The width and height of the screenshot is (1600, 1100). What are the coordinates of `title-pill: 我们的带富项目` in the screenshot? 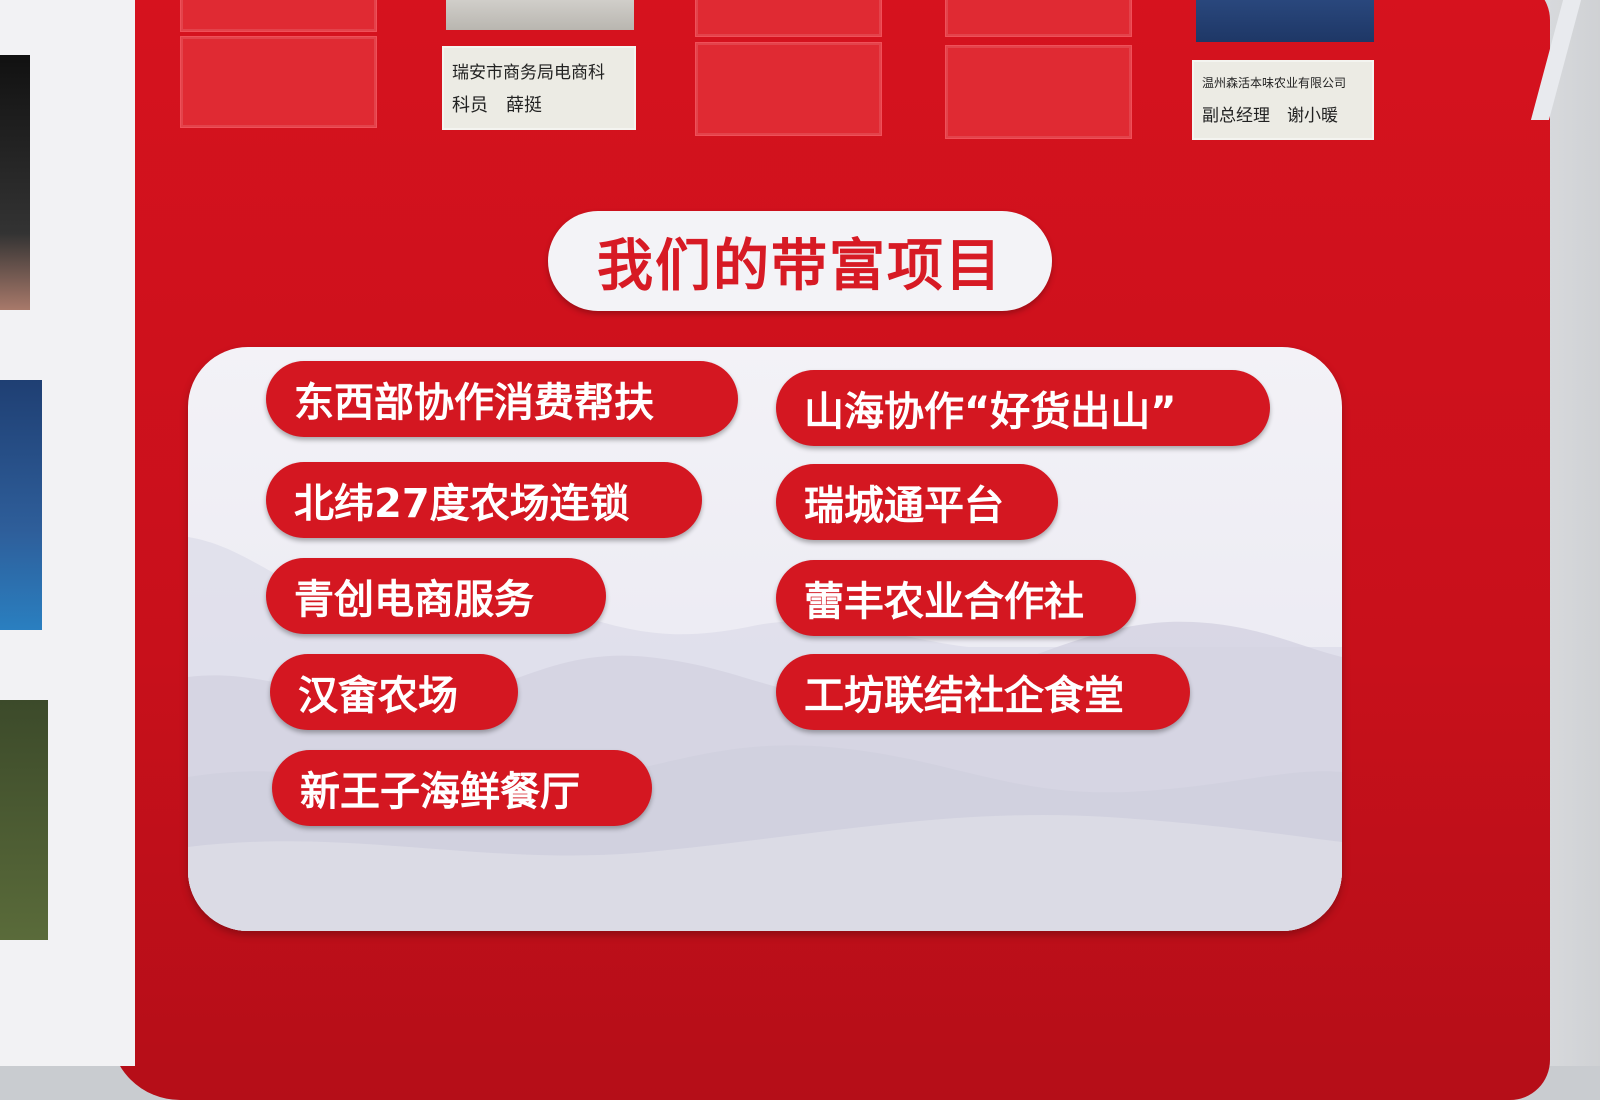 It's located at (800, 261).